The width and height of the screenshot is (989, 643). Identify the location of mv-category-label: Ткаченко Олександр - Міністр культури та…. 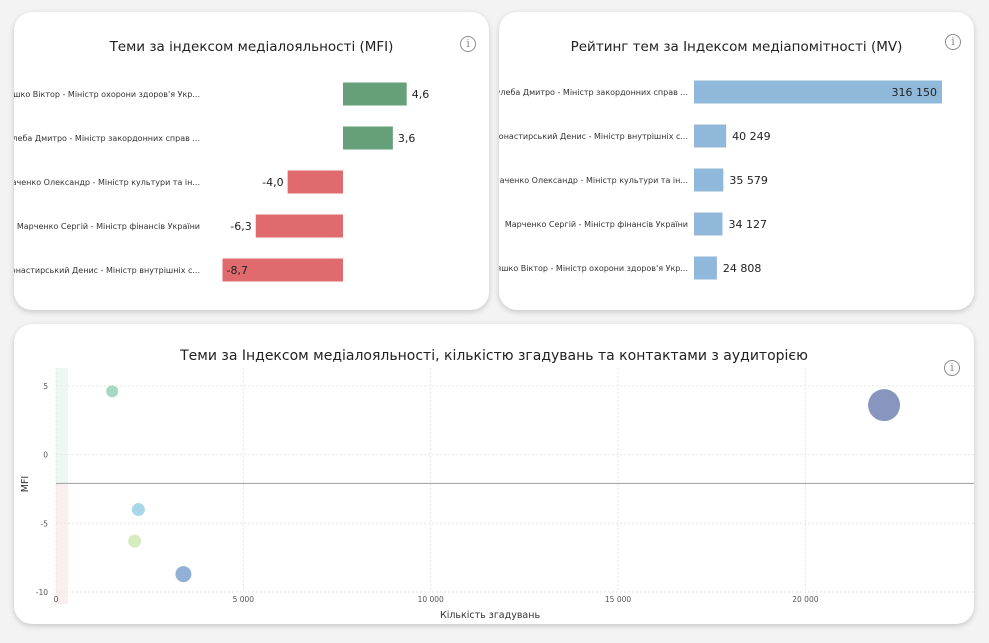
(593, 180).